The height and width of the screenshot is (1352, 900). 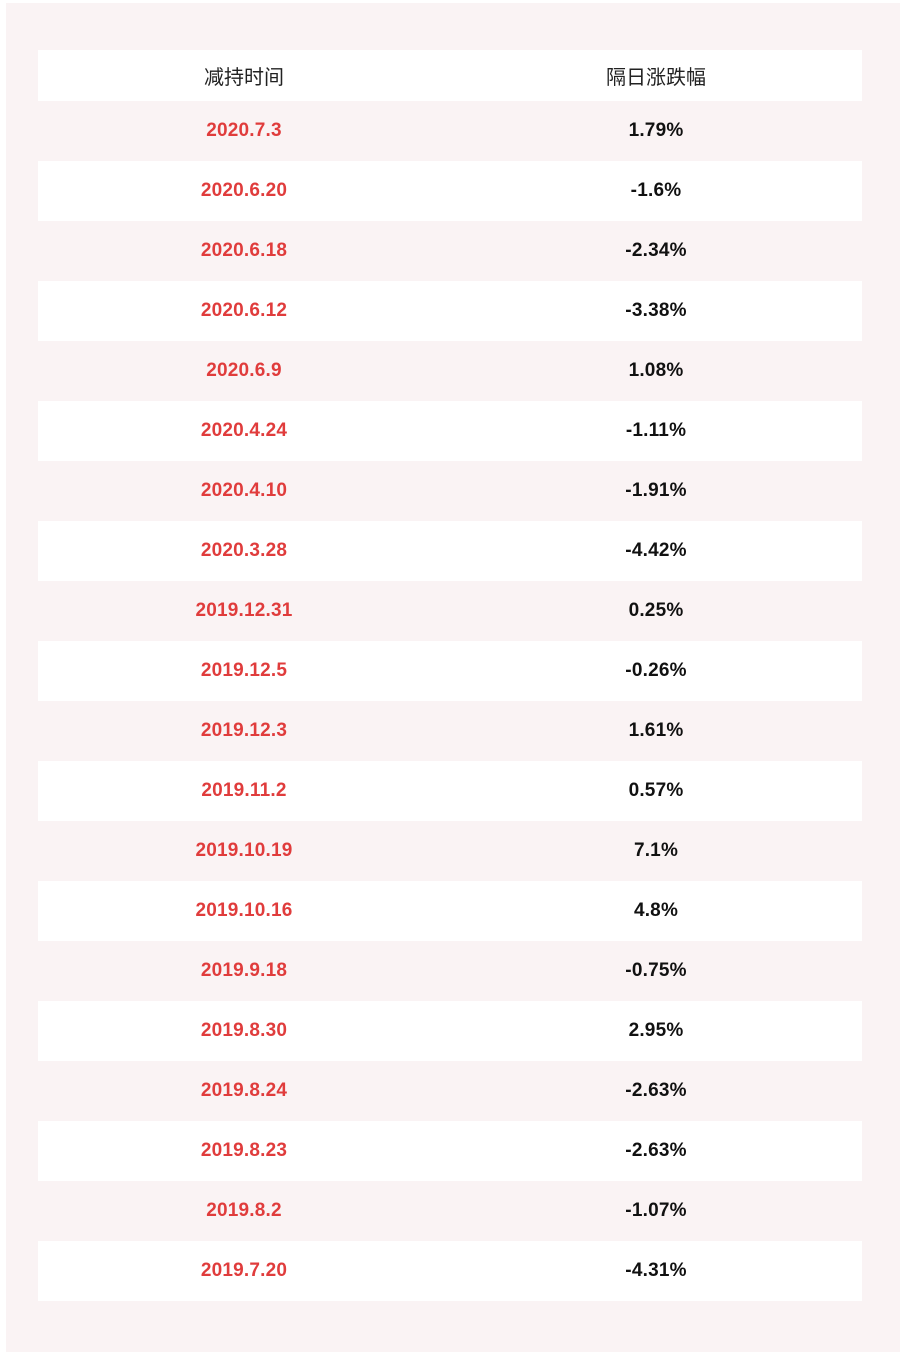 What do you see at coordinates (656, 1030) in the screenshot?
I see `next-day-change-cell: 2.95%` at bounding box center [656, 1030].